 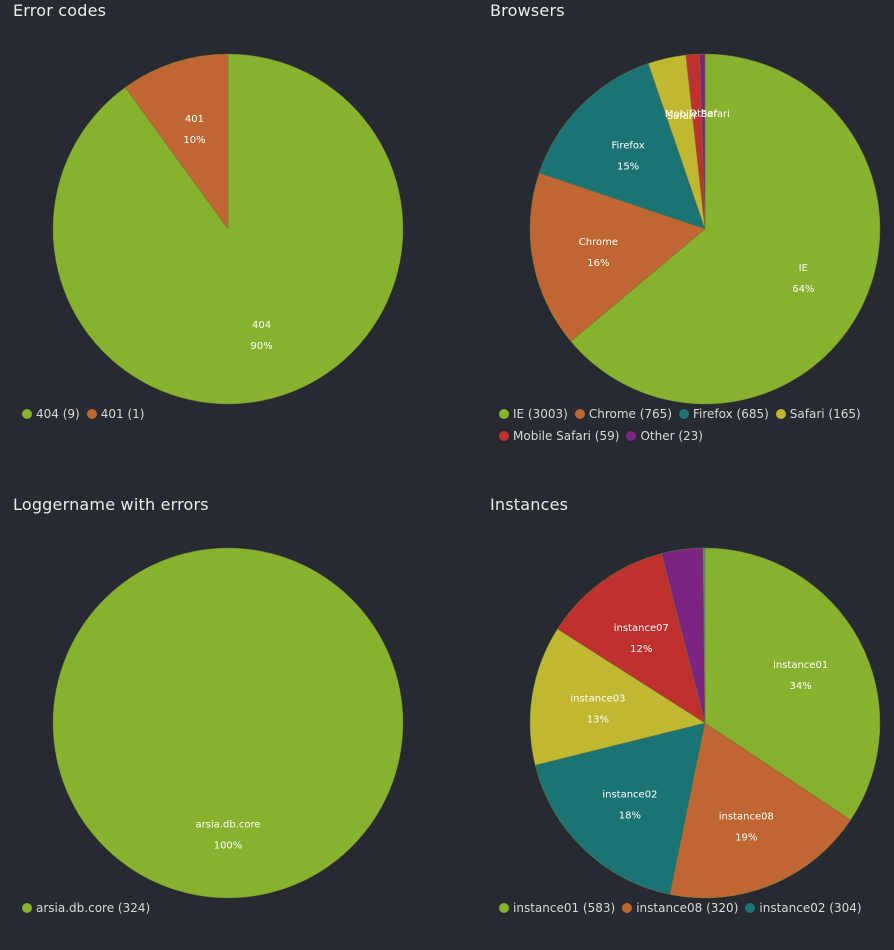 What do you see at coordinates (540, 414) in the screenshot?
I see `legend-label: IE (3003)` at bounding box center [540, 414].